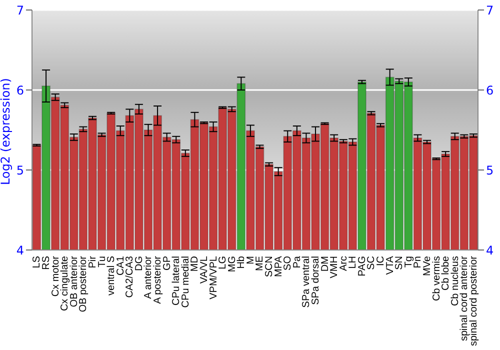 The image size is (500, 350). I want to click on x-tick-label: DM, so click(325, 264).